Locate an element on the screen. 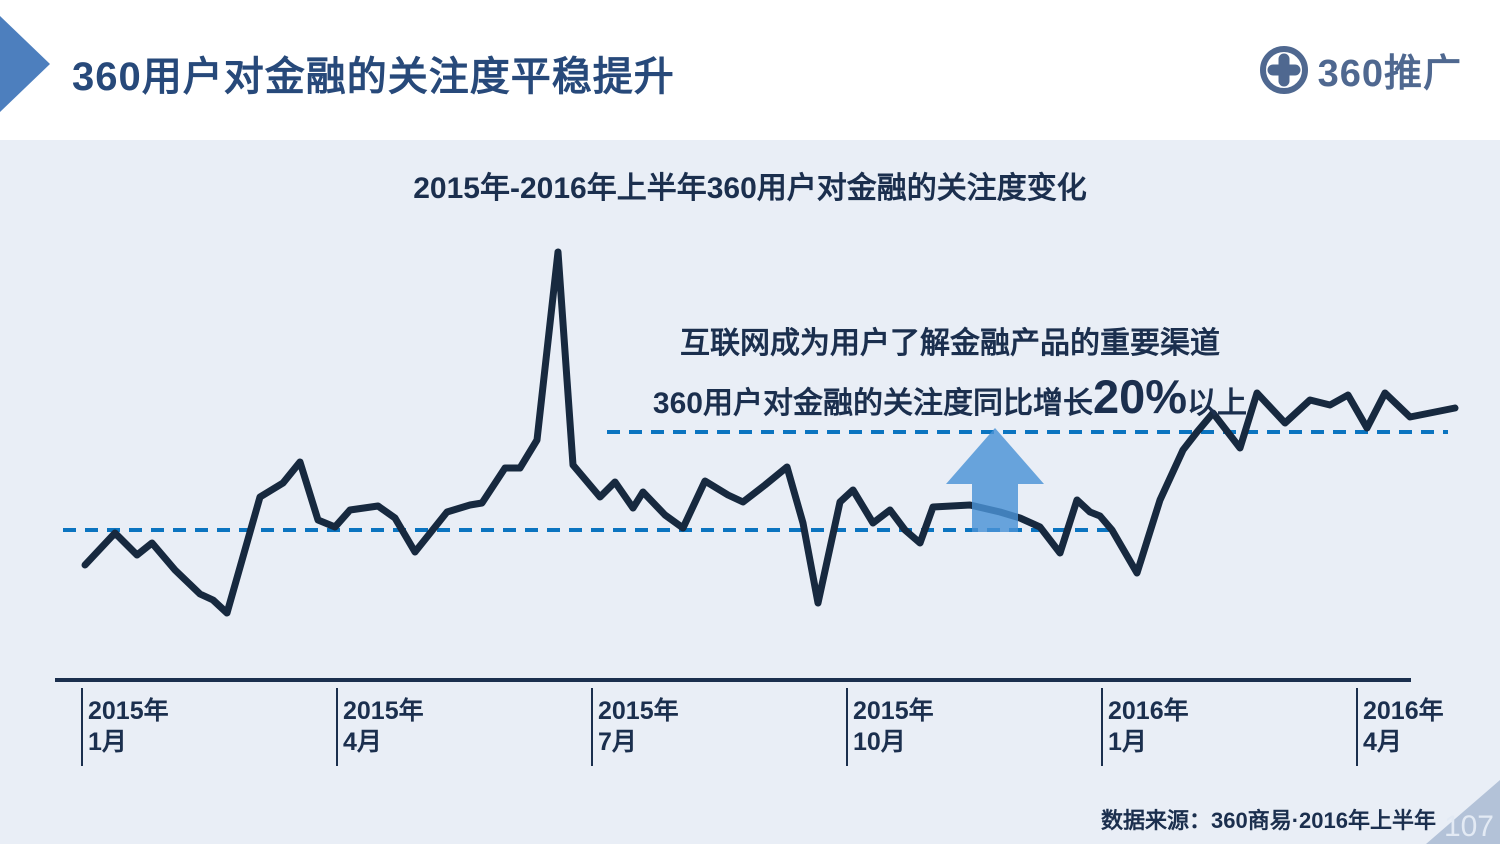 Image resolution: width=1500 pixels, height=844 pixels. chart-annotation: 互联网成为用户了解金融产品的重要渠道 360用户对金融的关注度同比增长20%以上 is located at coordinates (950, 373).